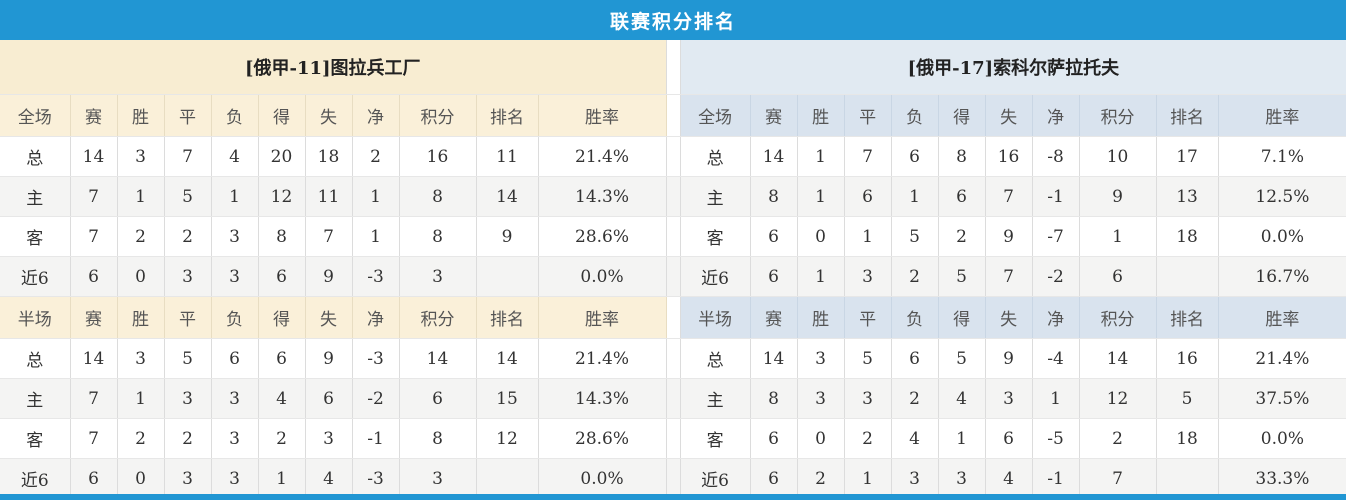 This screenshot has width=1346, height=500. I want to click on section-header-row: 半场赛胜平负得失净积分 排名 胜率 半场赛胜平负得失净积分 排名 胜率, so click(673, 317).